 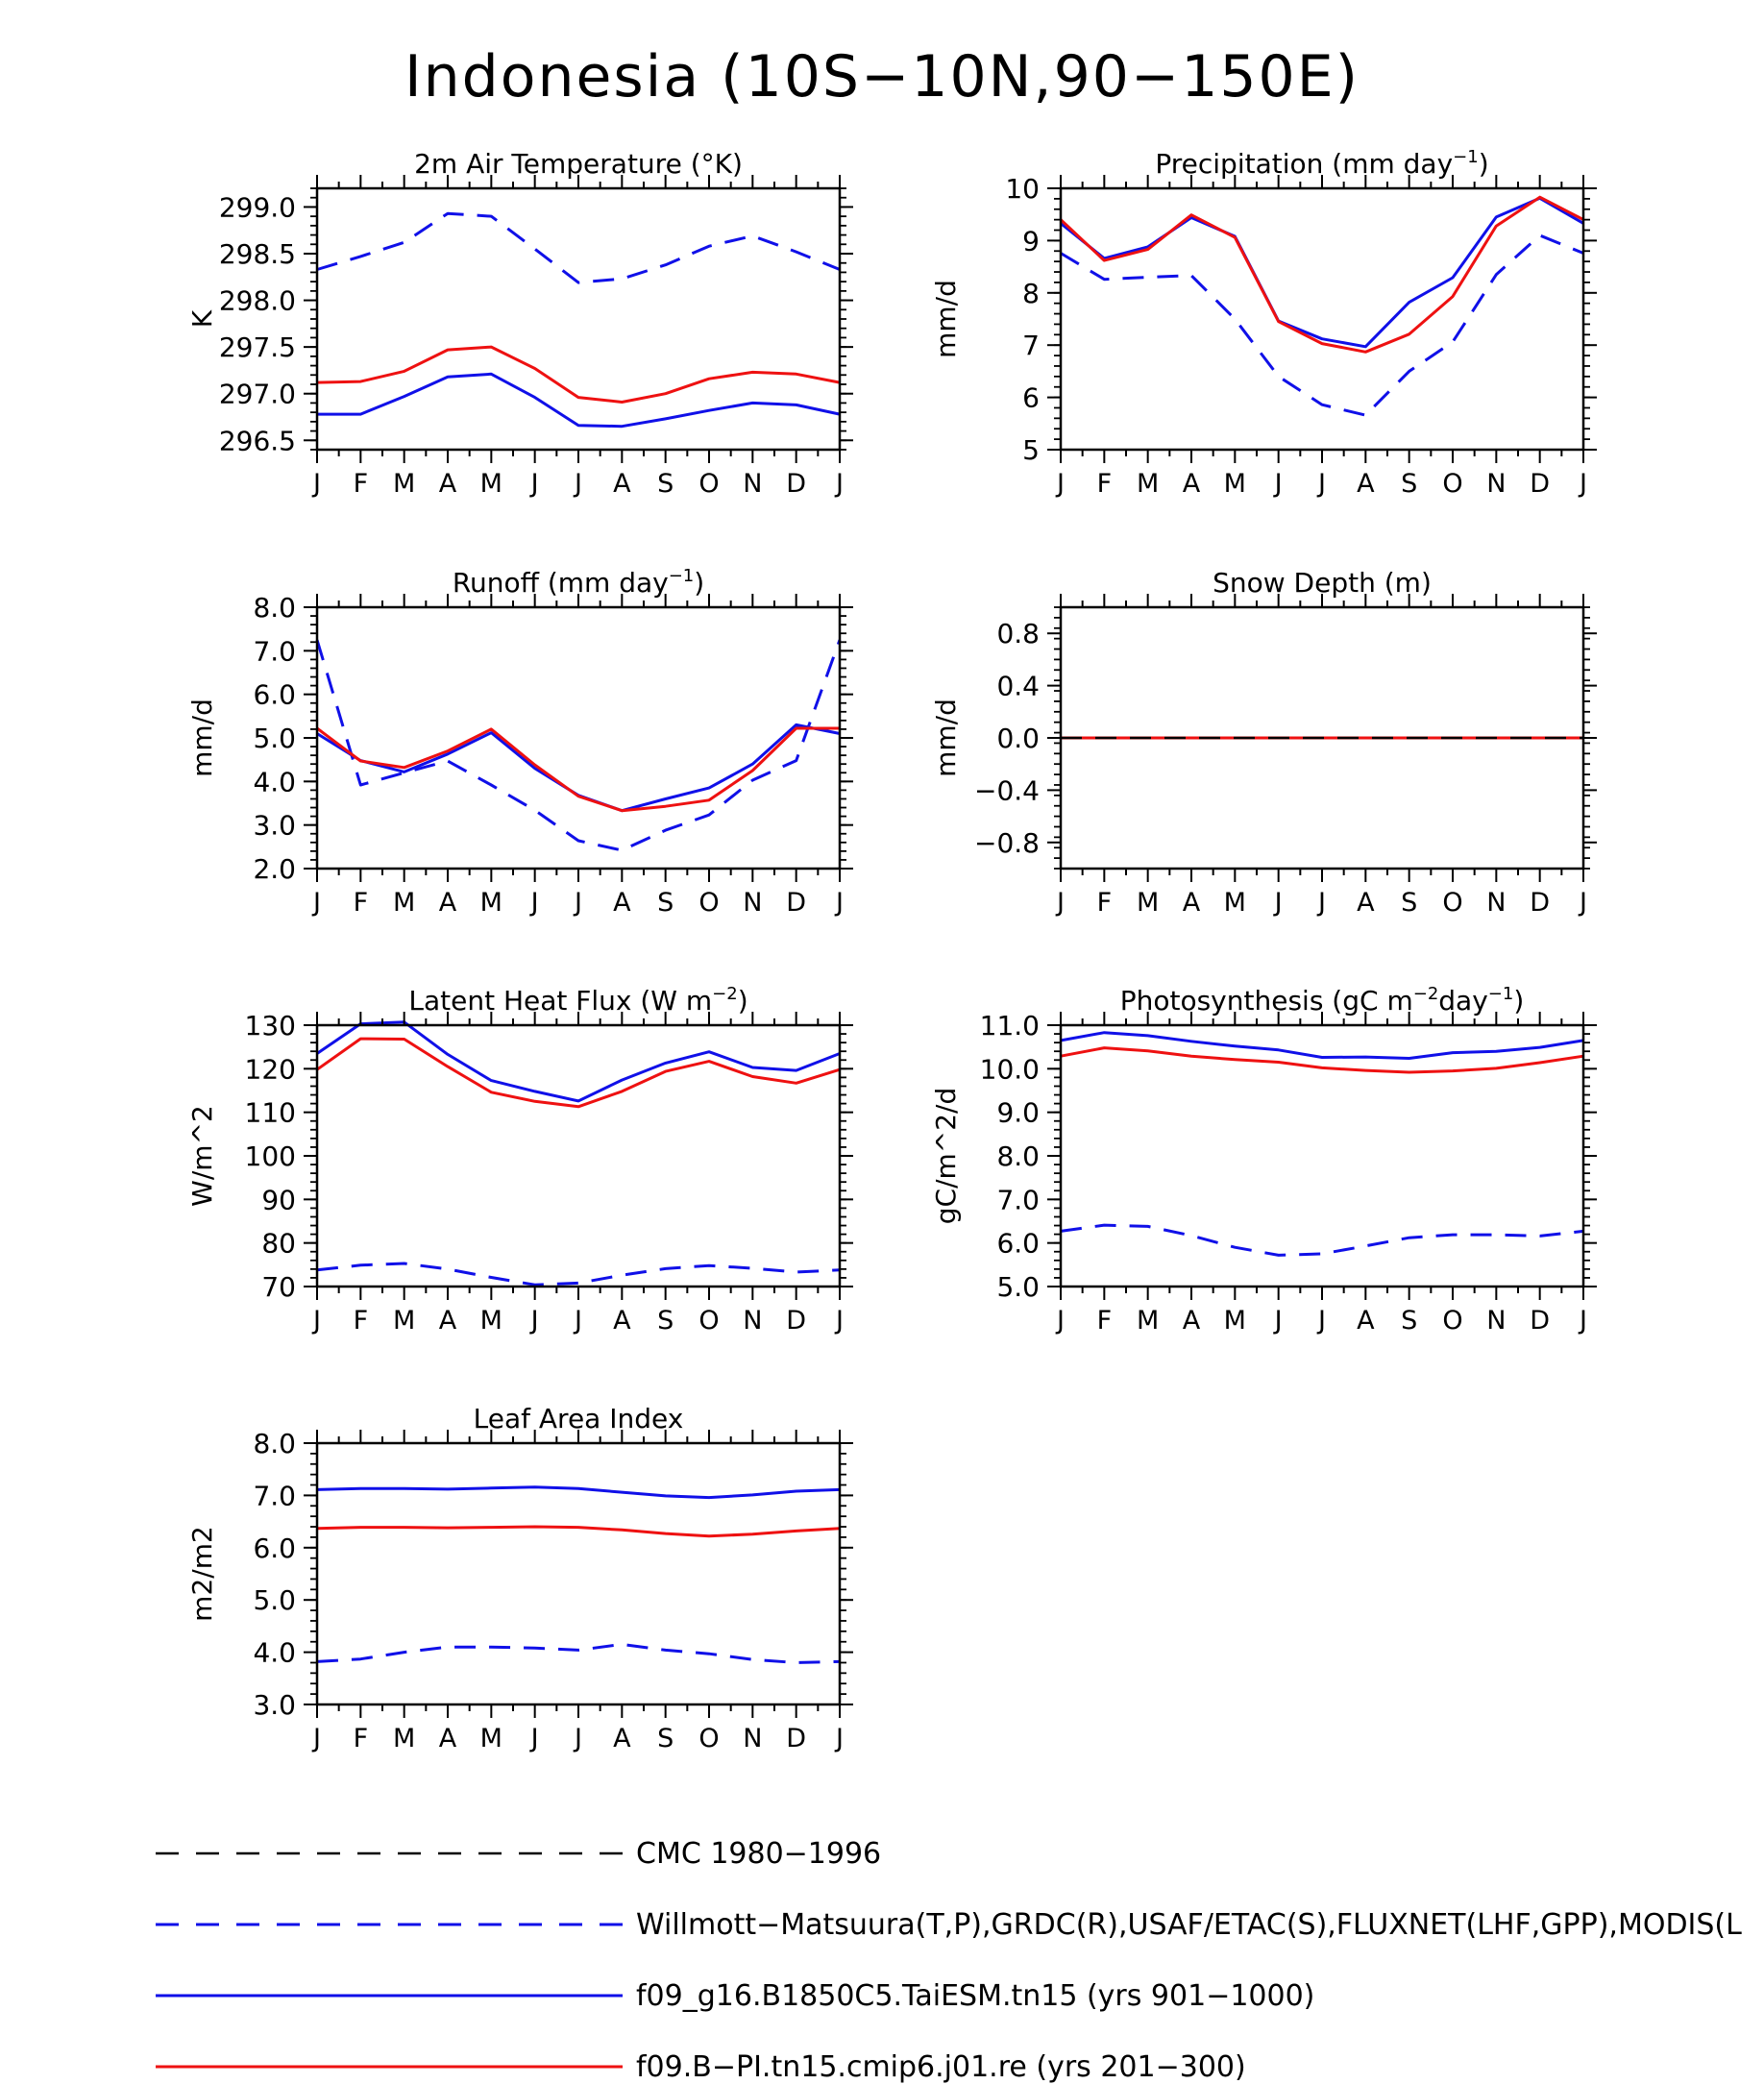 I want to click on y-tick-label: 7, so click(x=1031, y=345).